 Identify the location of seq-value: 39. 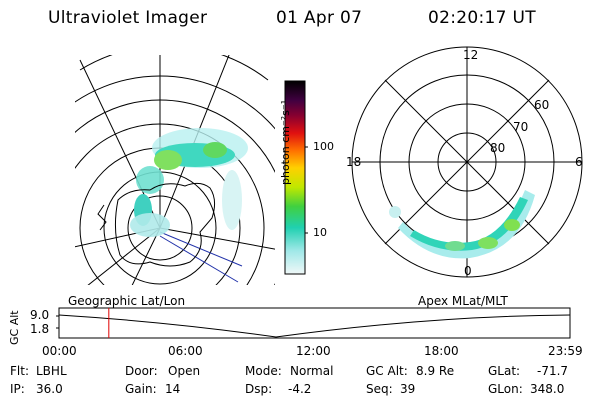
(408, 389).